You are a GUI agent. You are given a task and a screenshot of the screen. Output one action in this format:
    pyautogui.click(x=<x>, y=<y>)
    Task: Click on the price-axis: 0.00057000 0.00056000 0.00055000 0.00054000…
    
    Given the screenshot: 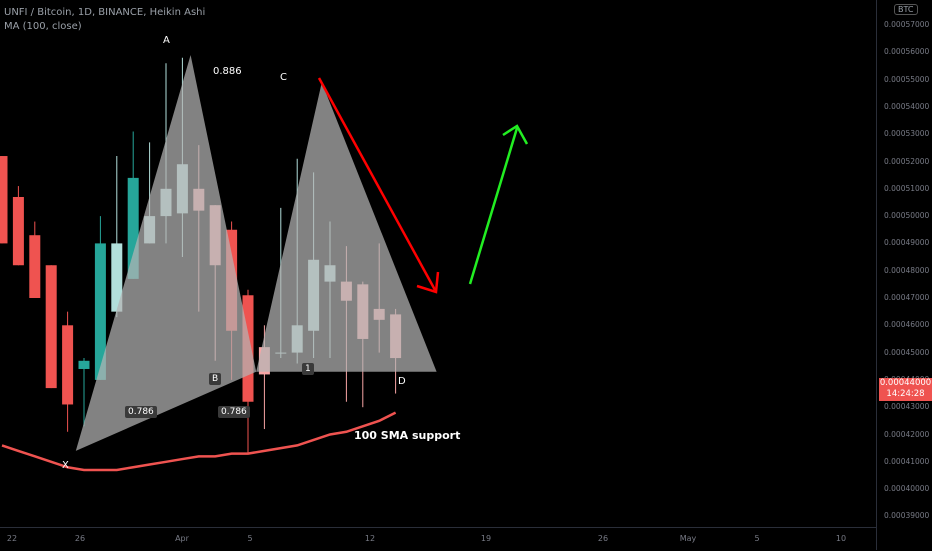 What is the action you would take?
    pyautogui.click(x=904, y=275)
    